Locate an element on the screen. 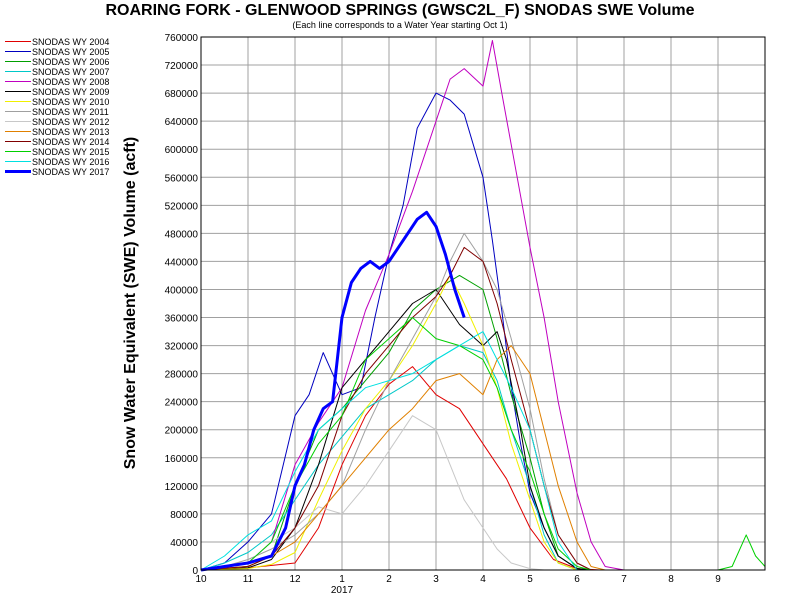 The image size is (800, 600). y-tick-label: 720000 is located at coordinates (182, 66).